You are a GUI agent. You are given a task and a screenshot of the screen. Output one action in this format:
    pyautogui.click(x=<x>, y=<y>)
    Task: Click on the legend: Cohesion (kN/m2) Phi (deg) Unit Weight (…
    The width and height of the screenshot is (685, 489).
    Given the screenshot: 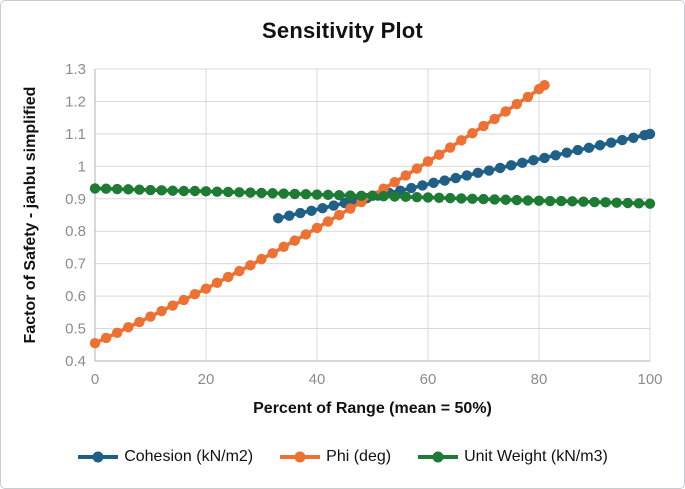 What is the action you would take?
    pyautogui.click(x=342, y=457)
    